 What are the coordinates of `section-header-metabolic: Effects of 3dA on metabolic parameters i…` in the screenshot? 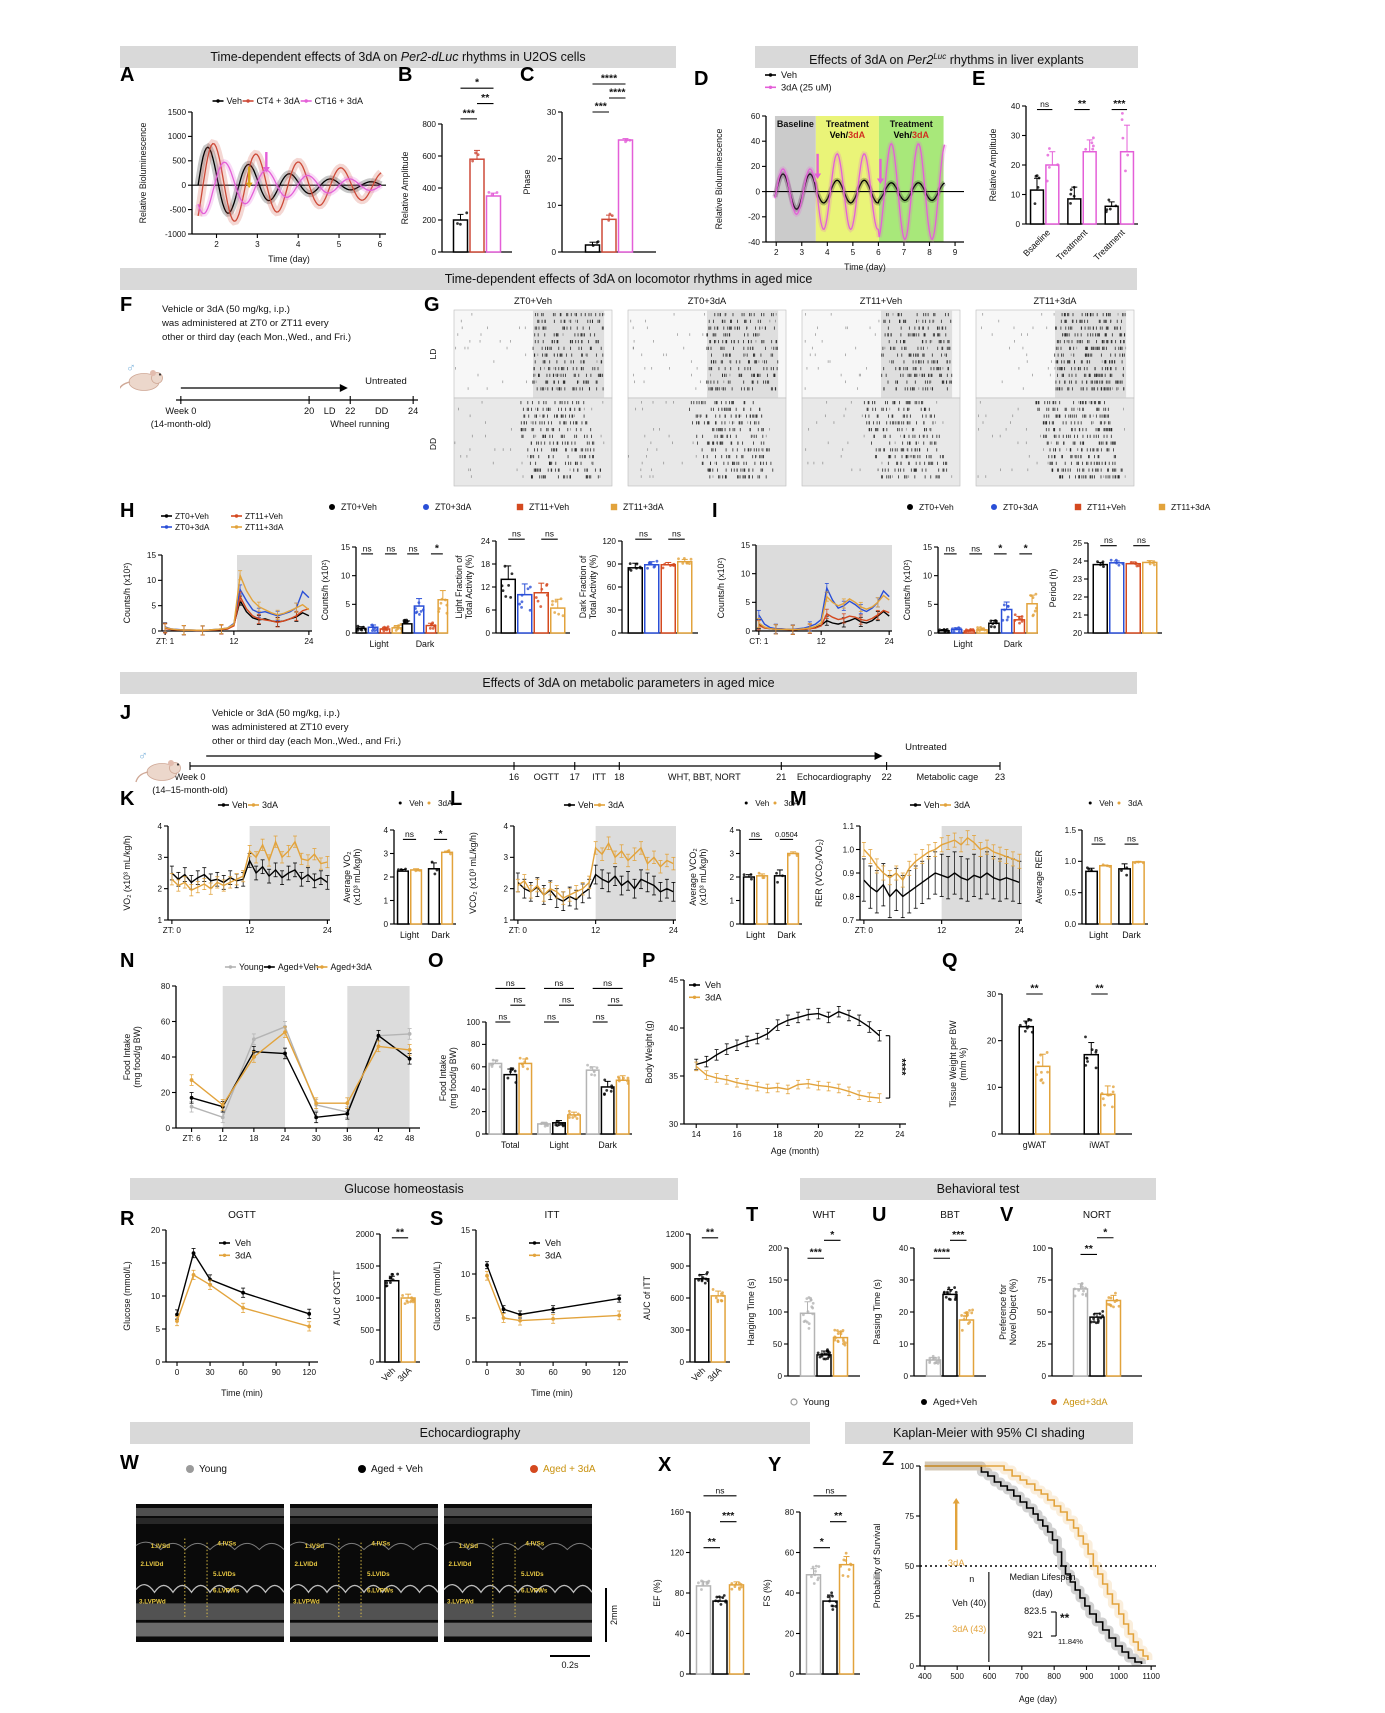 It's located at (628, 683).